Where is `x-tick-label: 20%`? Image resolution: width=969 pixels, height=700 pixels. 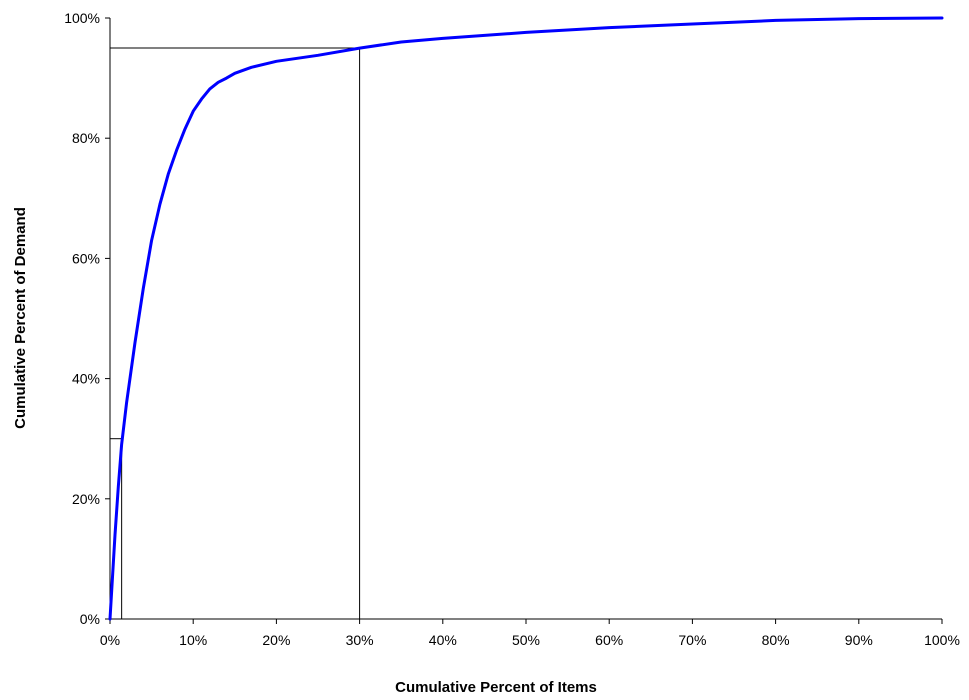 x-tick-label: 20% is located at coordinates (276, 640).